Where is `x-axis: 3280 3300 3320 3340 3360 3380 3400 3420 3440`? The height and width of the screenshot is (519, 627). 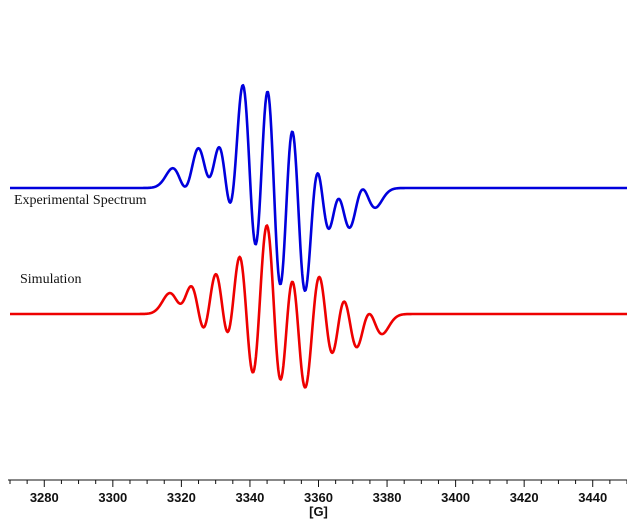
x-axis: 3280 3300 3320 3340 3360 3380 3400 3420 3440 is located at coordinates (317, 492).